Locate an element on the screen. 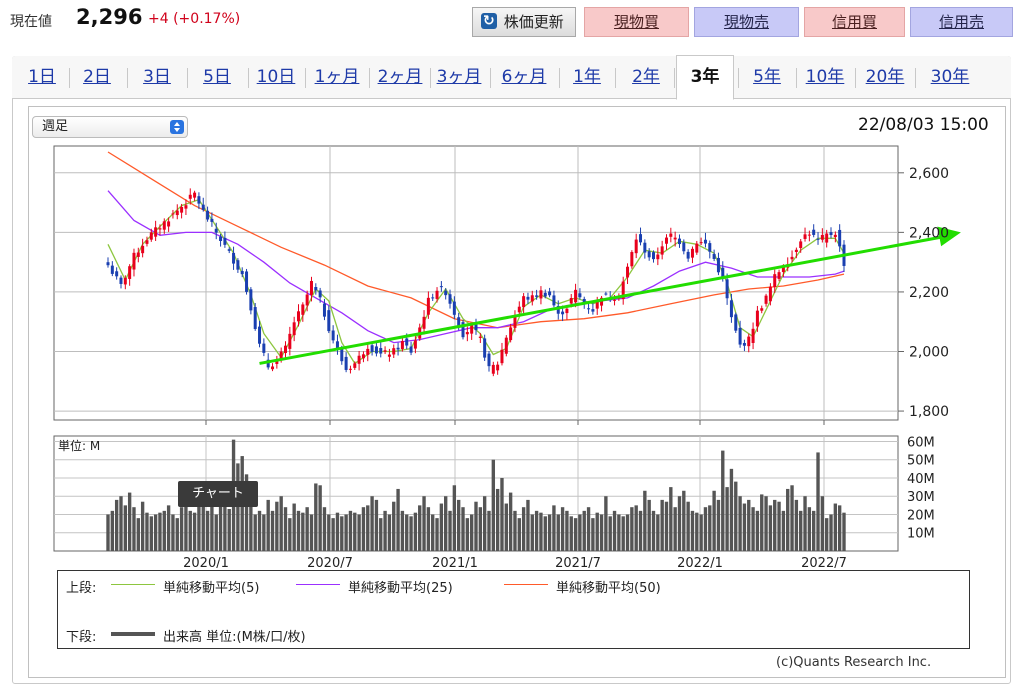  candle-period-select: 週足 is located at coordinates (110, 127).